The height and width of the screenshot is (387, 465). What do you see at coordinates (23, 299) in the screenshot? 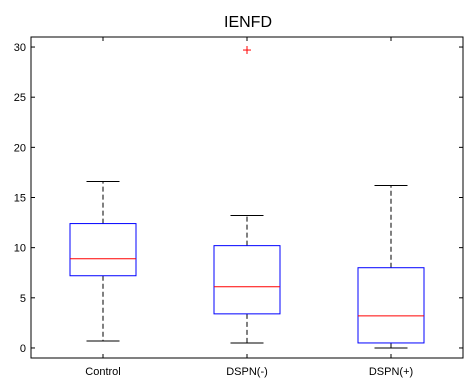
I see `y-tick-label: 5` at bounding box center [23, 299].